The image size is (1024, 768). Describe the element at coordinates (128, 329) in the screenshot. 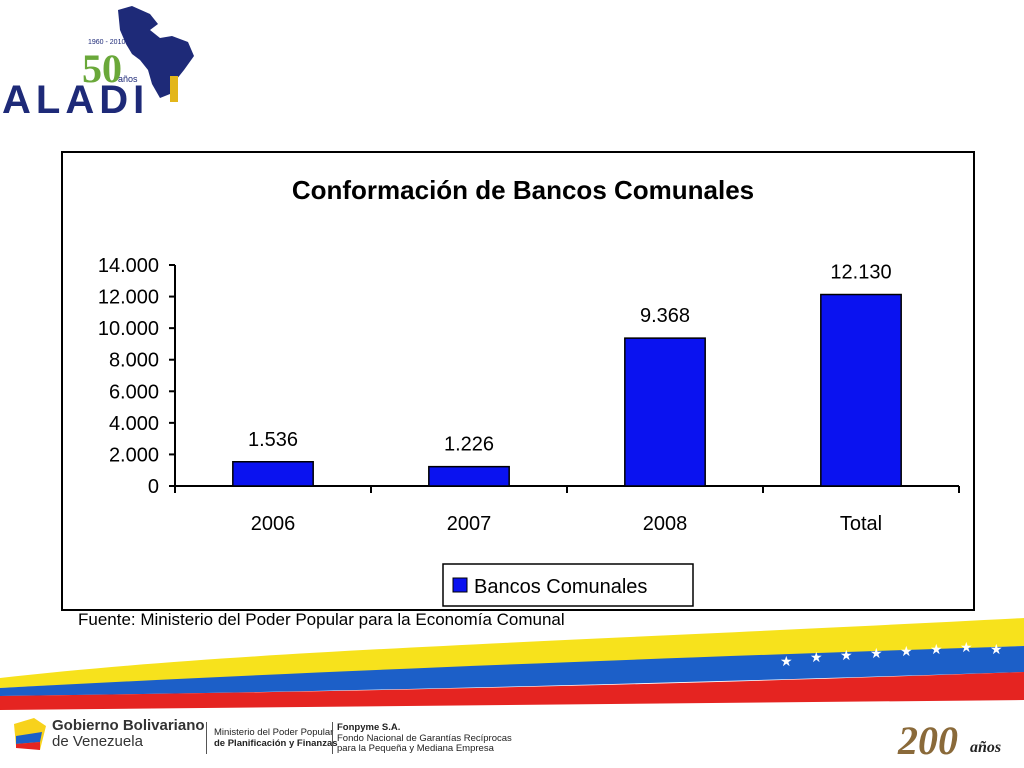

I see `y-tick-label: 10.000` at that location.